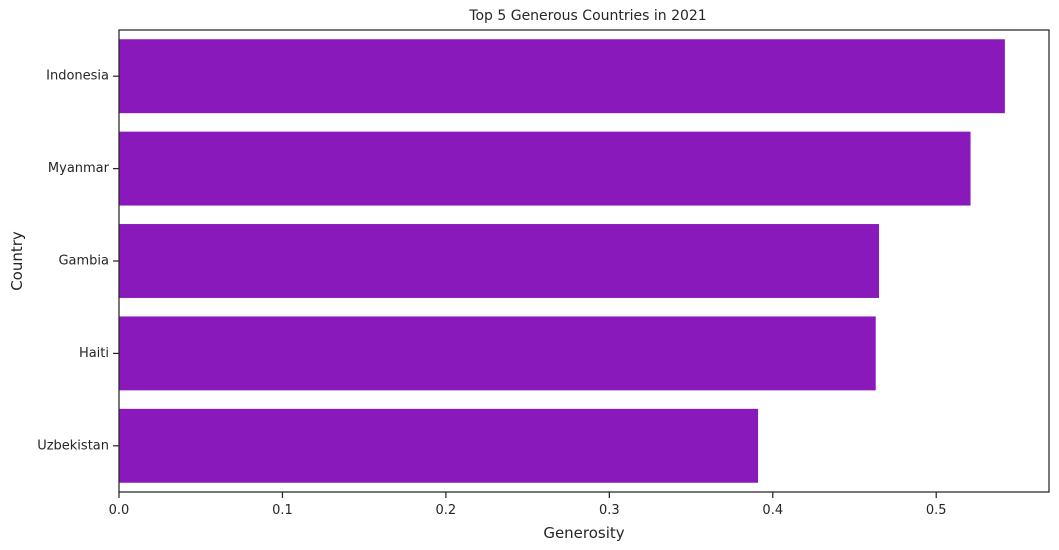 The width and height of the screenshot is (1059, 550). I want to click on y-tick-label: Haiti, so click(94, 353).